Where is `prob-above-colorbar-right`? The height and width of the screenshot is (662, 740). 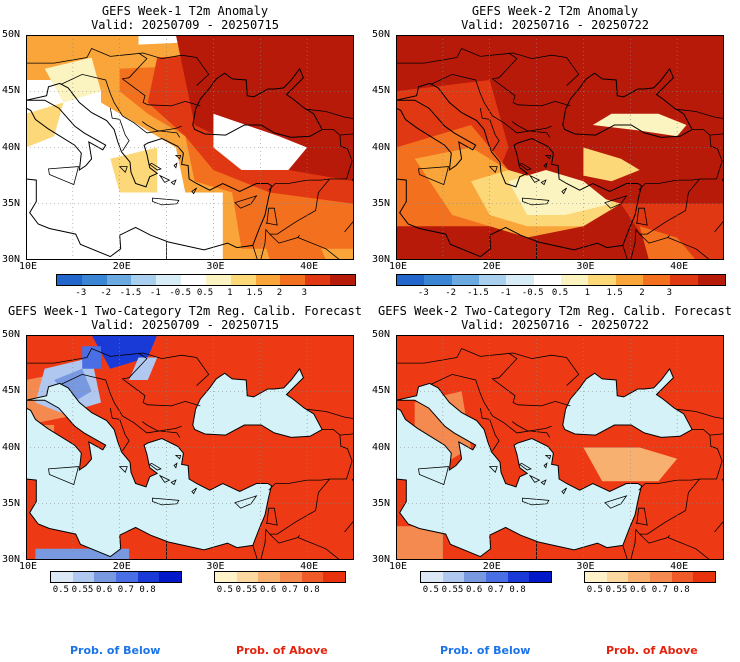
prob-above-colorbar-right is located at coordinates (650, 577).